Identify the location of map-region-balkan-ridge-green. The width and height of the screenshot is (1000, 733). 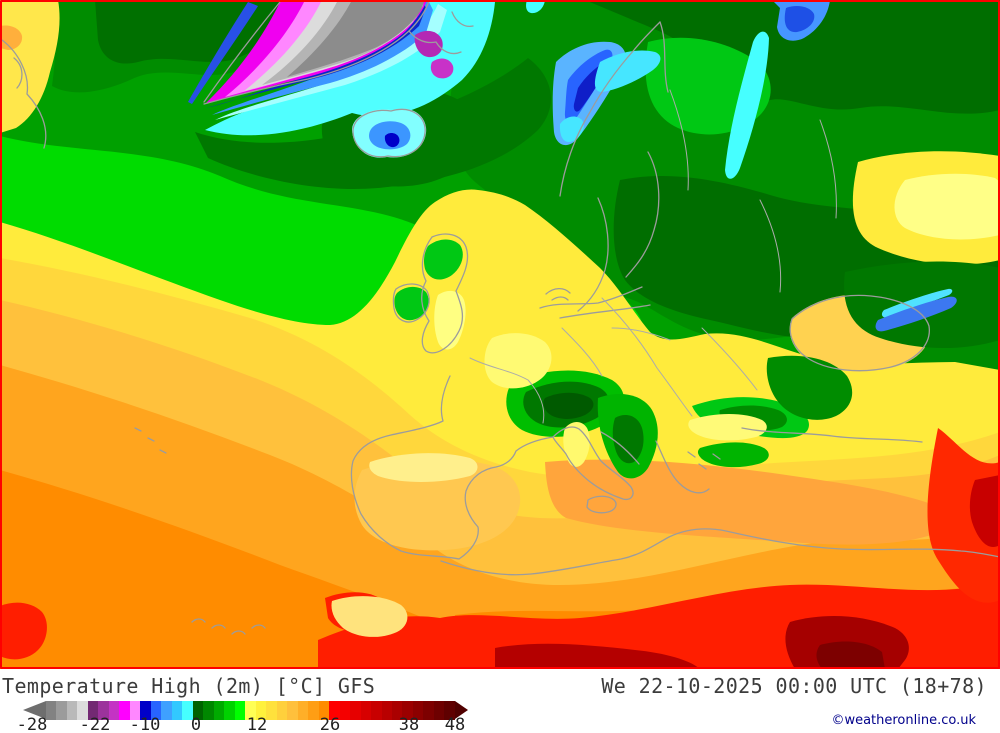
(733, 455).